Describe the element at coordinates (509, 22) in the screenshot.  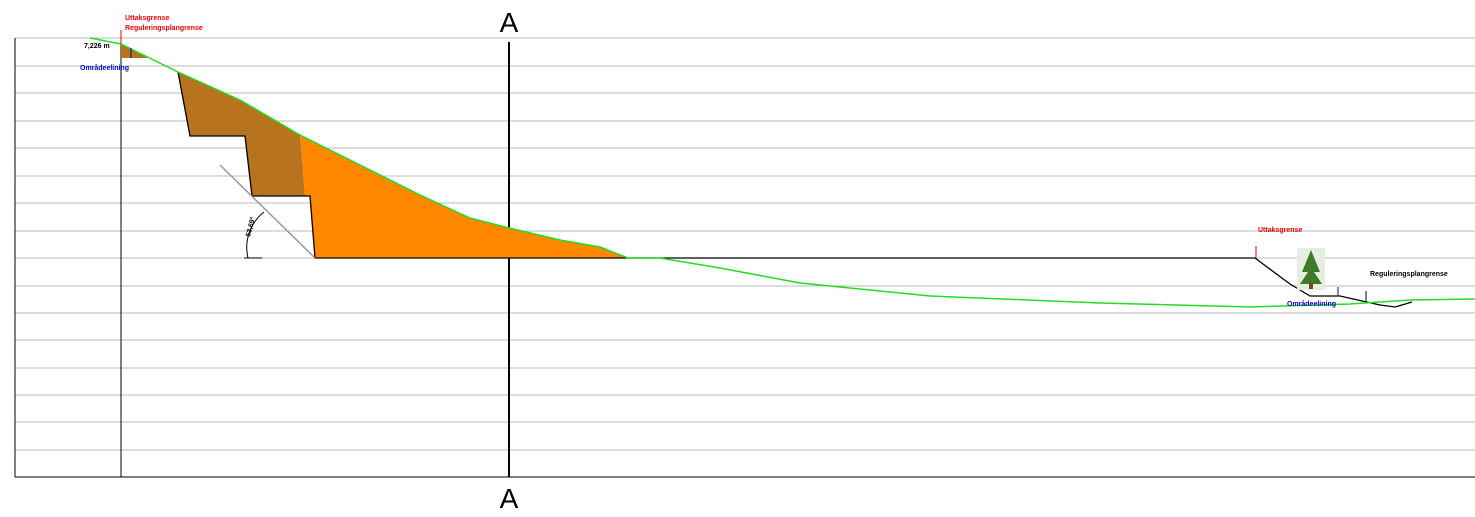
I see `section-top-label: A` at that location.